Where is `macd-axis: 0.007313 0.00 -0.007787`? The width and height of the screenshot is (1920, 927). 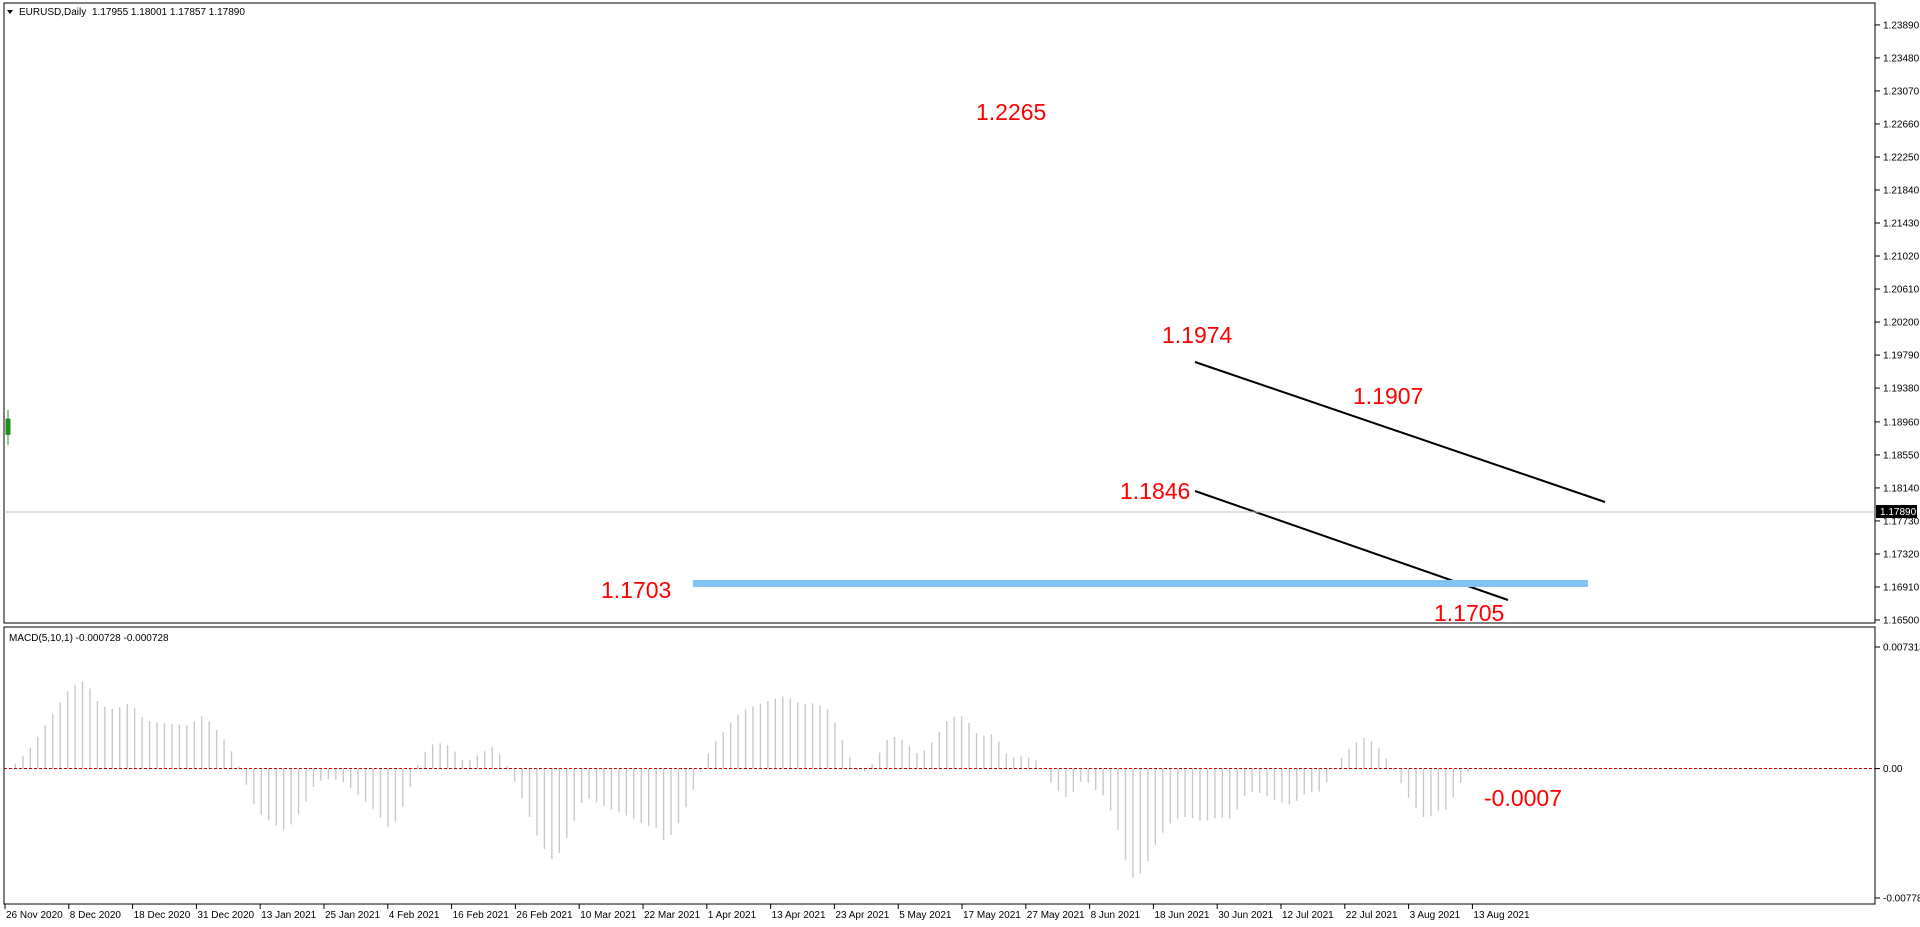
macd-axis: 0.007313 0.00 -0.007787 is located at coordinates (1897, 774).